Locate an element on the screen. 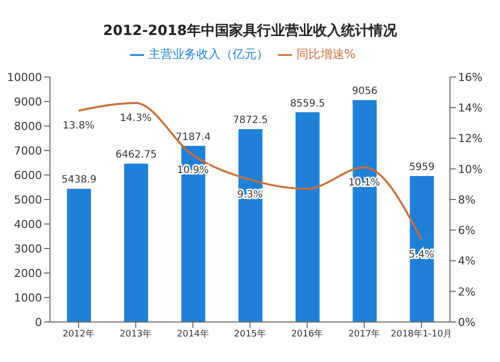 Image resolution: width=500 pixels, height=362 pixels. y2-tick-label: 12% is located at coordinates (470, 139).